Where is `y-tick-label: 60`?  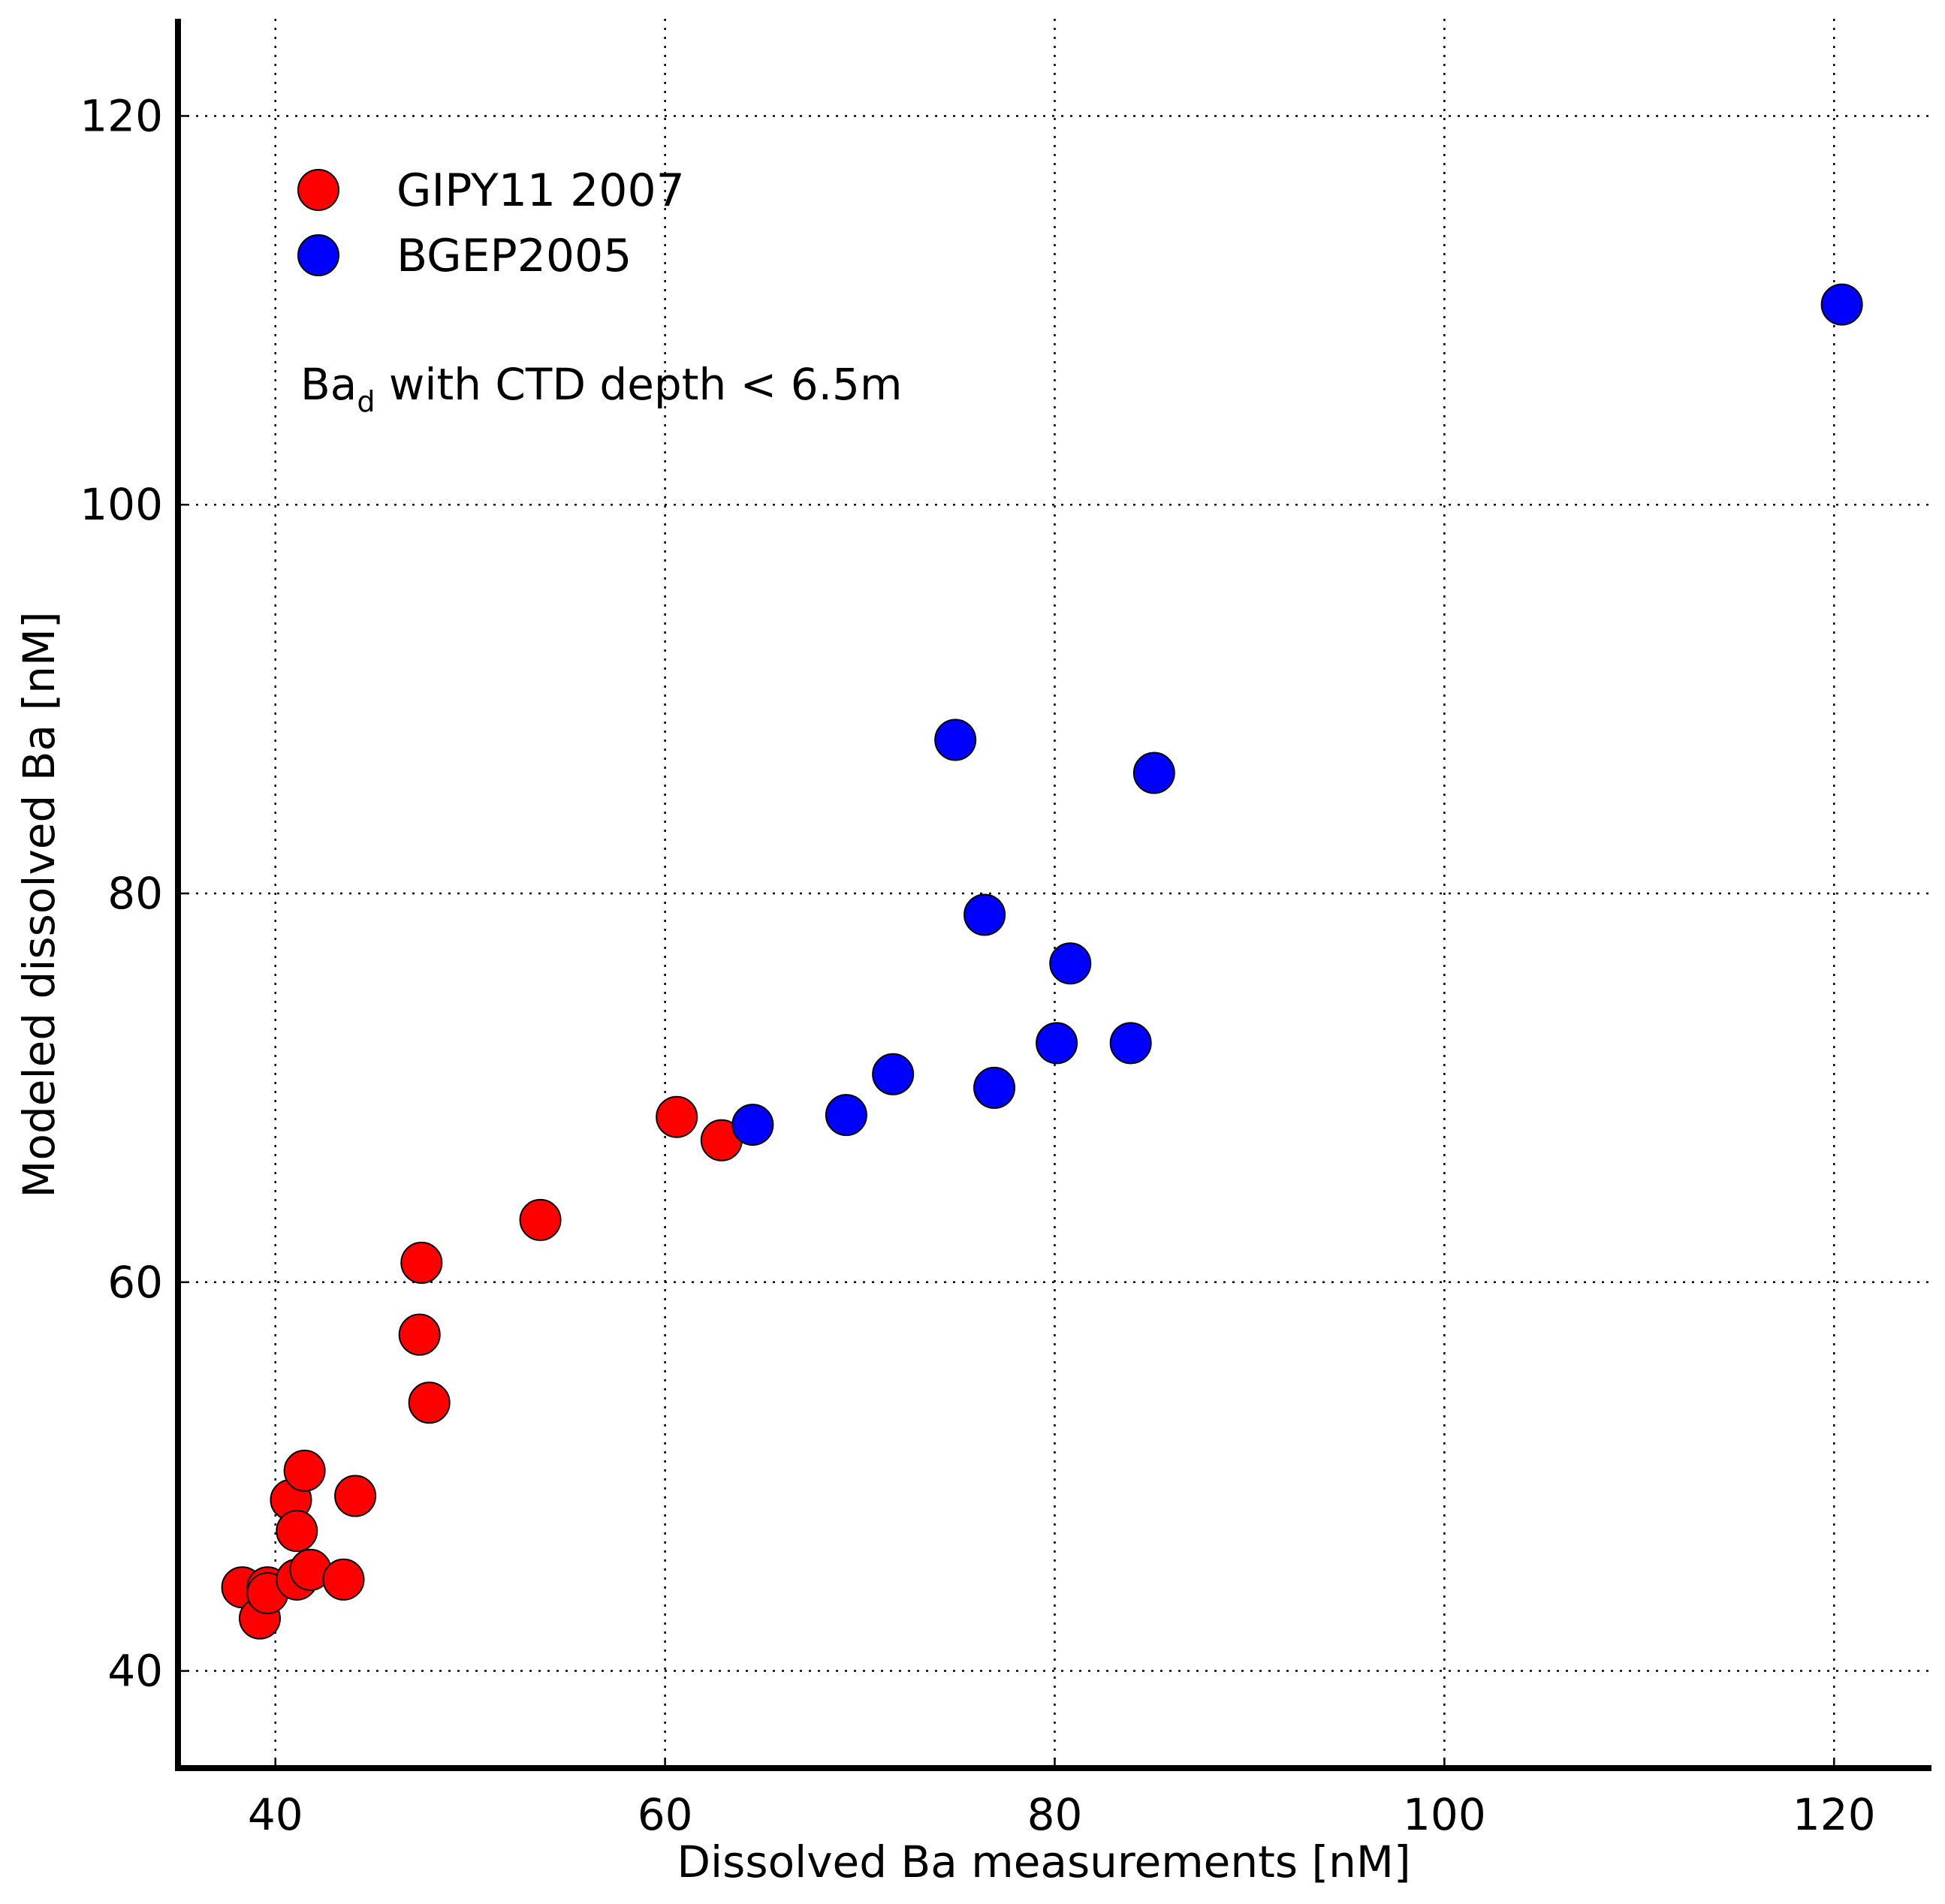
y-tick-label: 60 is located at coordinates (135, 1282).